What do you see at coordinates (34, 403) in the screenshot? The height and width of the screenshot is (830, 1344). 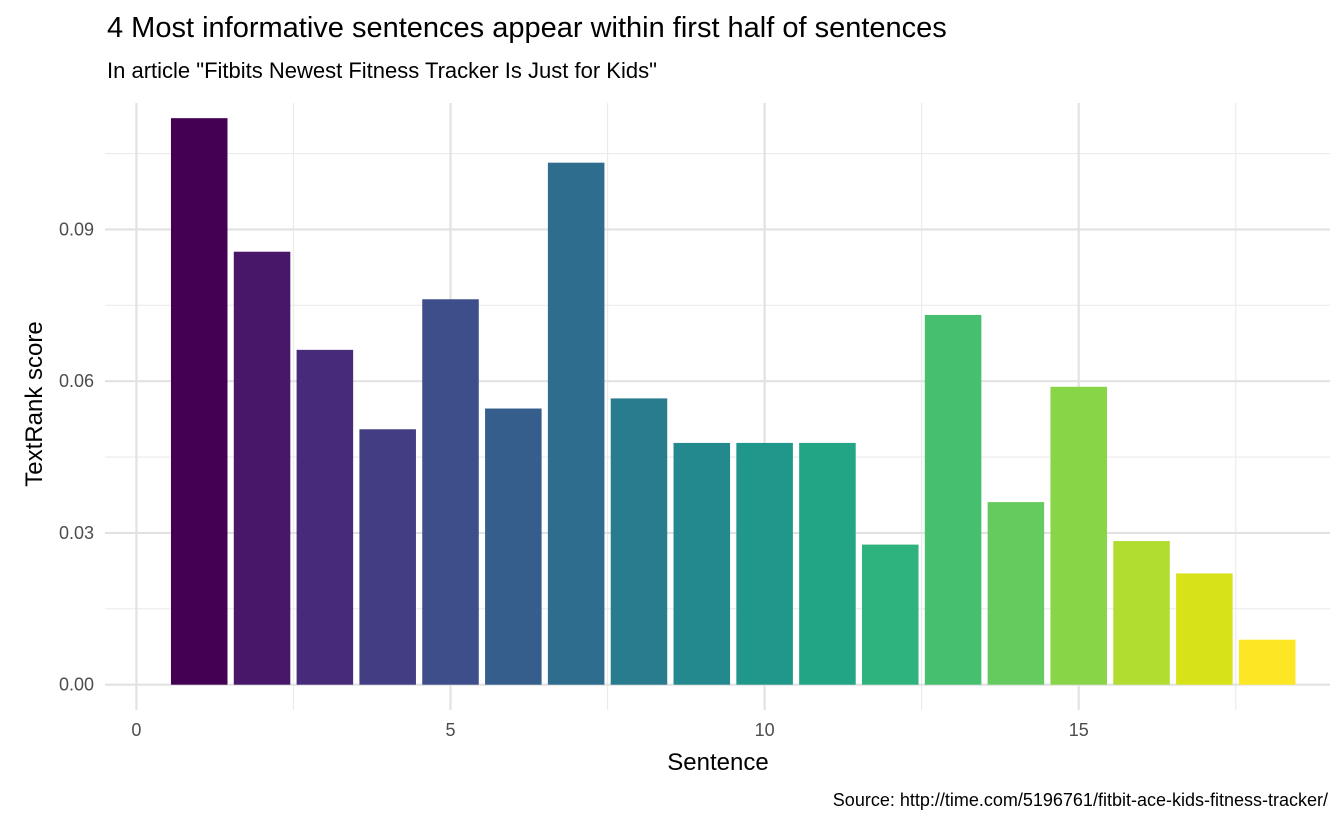 I see `y-axis-title: TextRank score` at bounding box center [34, 403].